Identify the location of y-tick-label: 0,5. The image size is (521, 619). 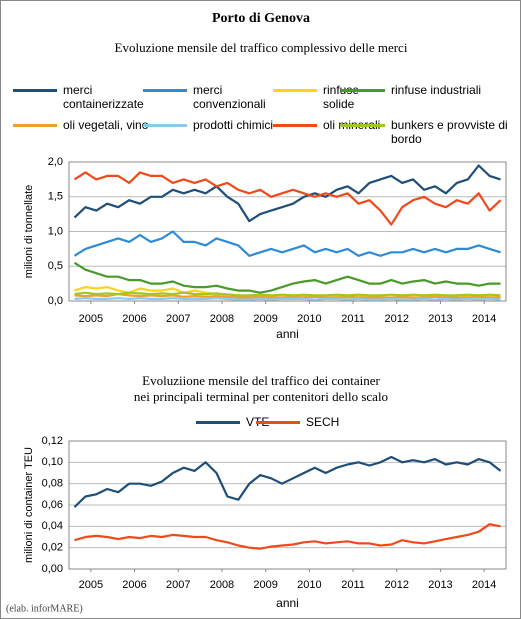
(55, 266).